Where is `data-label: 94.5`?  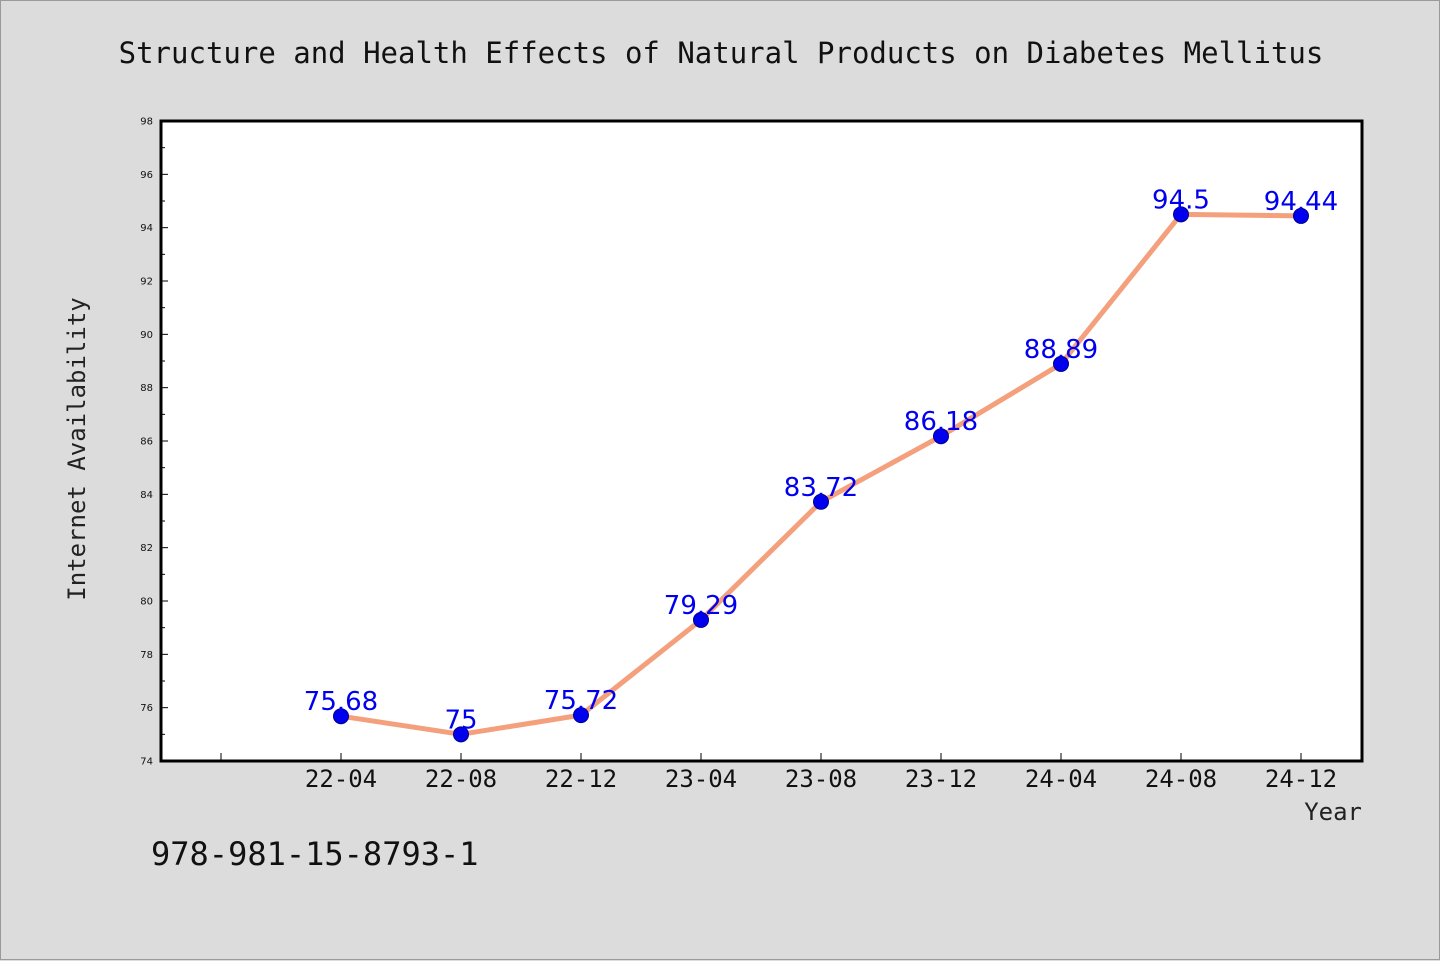
data-label: 94.5 is located at coordinates (1181, 200).